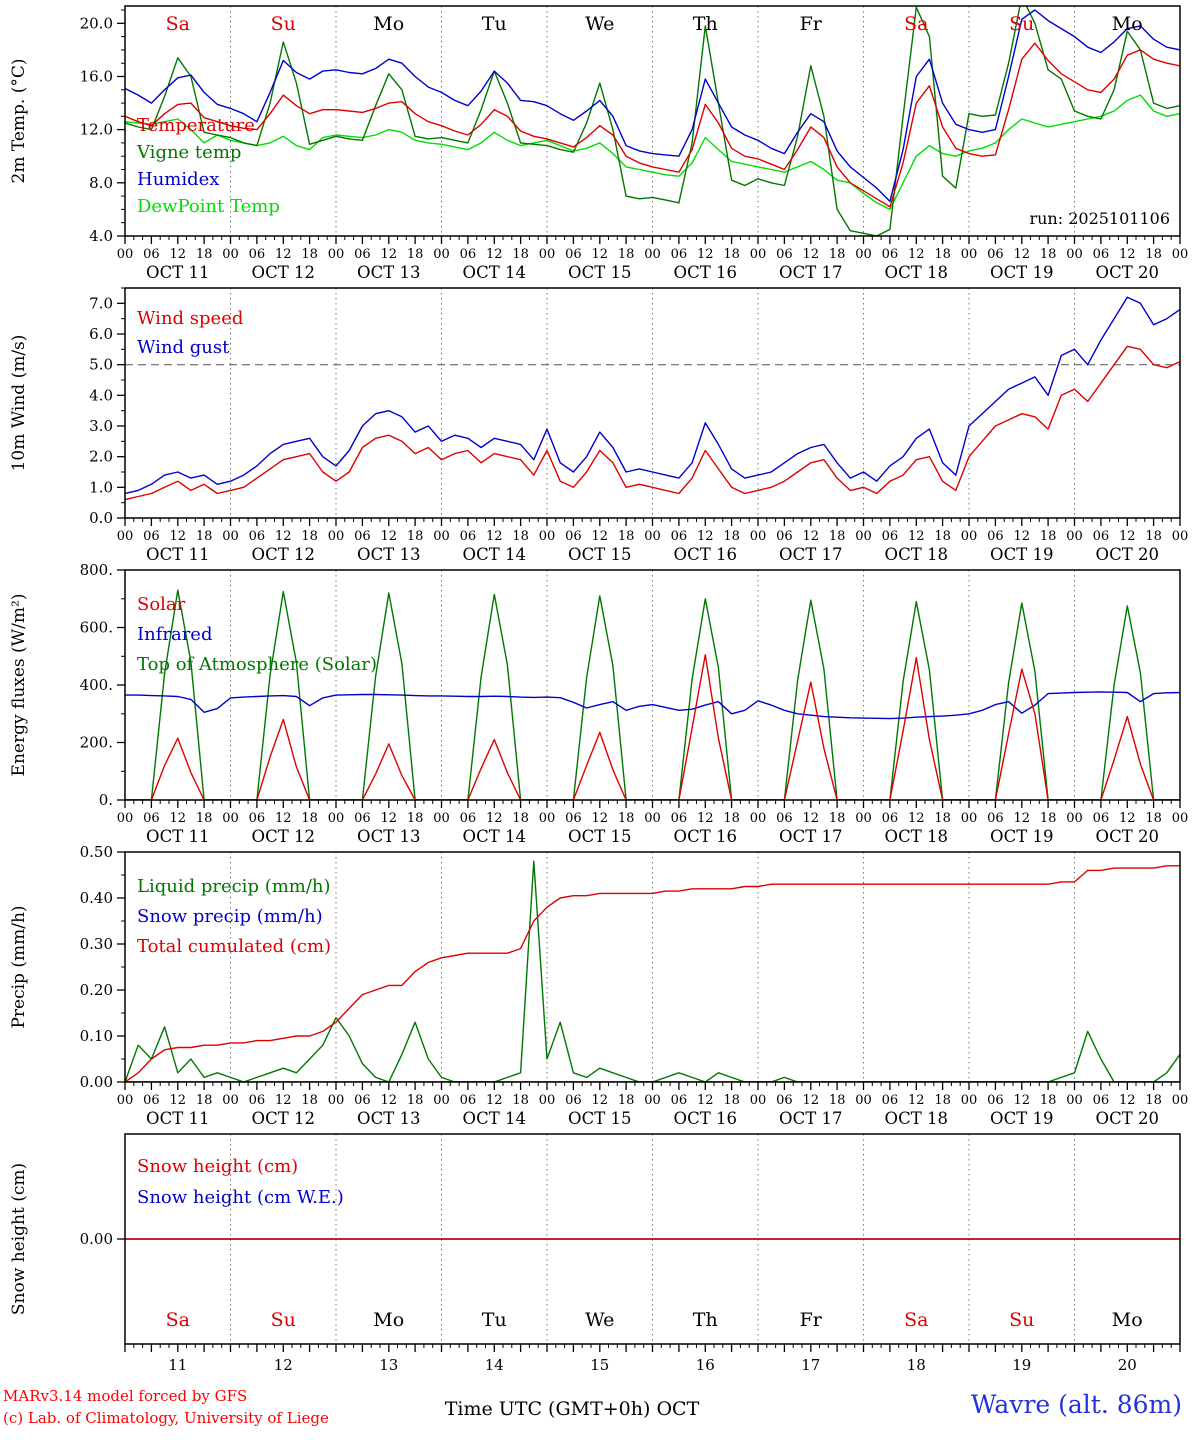 The image size is (1194, 1440). What do you see at coordinates (101, 457) in the screenshot?
I see `y-tick-label: 2.0` at bounding box center [101, 457].